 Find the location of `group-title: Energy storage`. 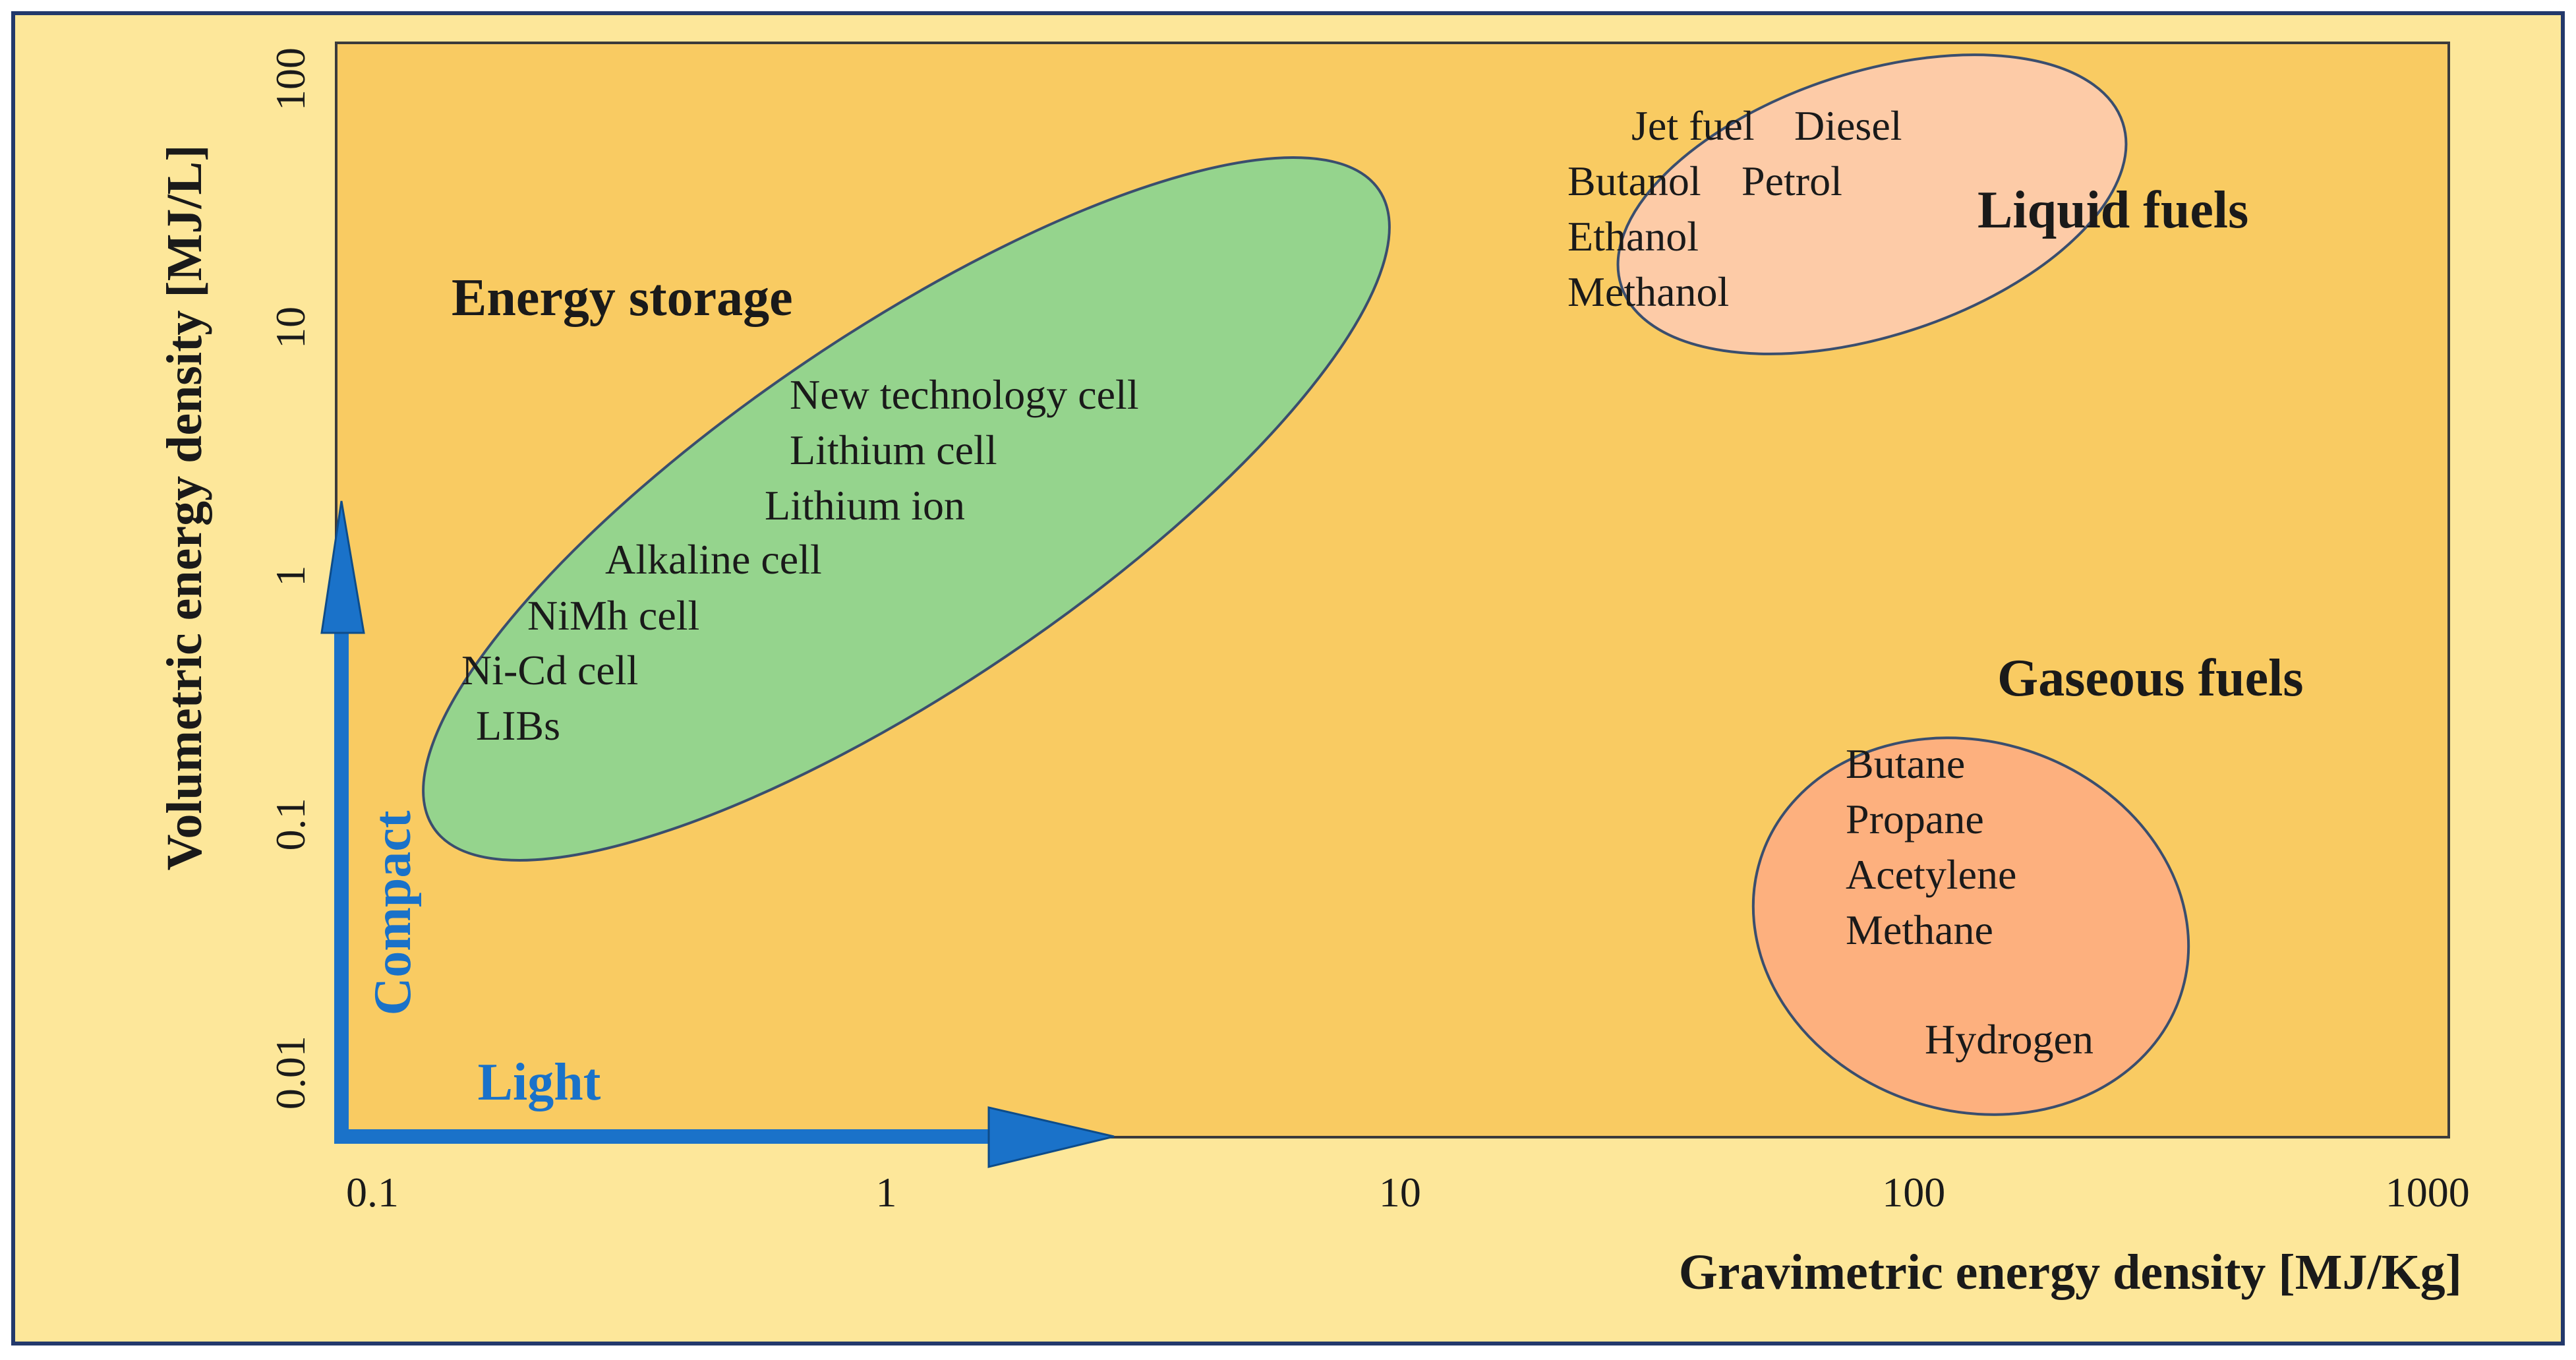

group-title: Energy storage is located at coordinates (622, 298).